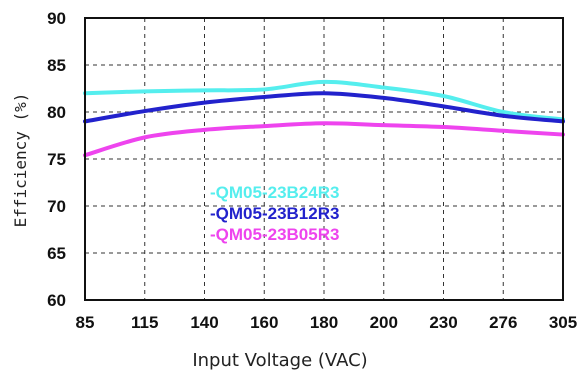 The width and height of the screenshot is (586, 378). Describe the element at coordinates (20, 160) in the screenshot. I see `y-axis-label: Efficiency (%)` at that location.